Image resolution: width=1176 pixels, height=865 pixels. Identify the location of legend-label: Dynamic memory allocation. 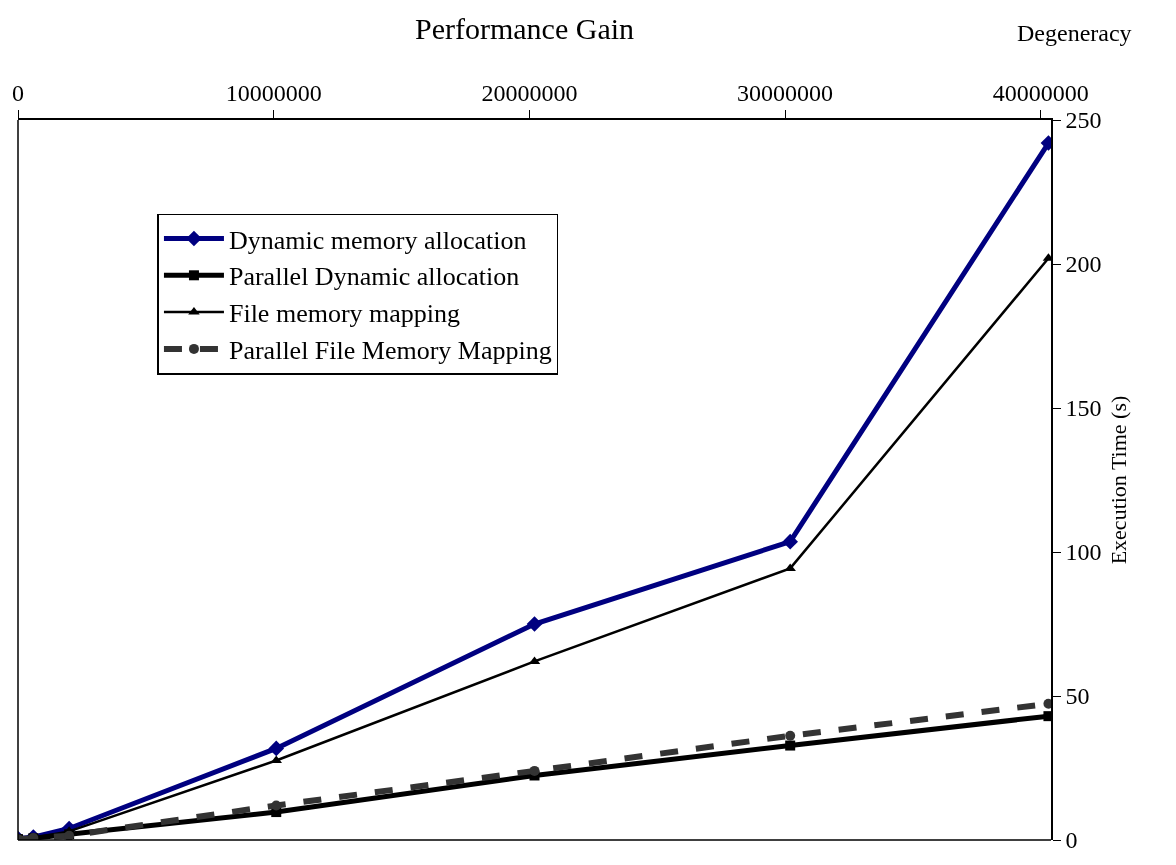
(377, 240).